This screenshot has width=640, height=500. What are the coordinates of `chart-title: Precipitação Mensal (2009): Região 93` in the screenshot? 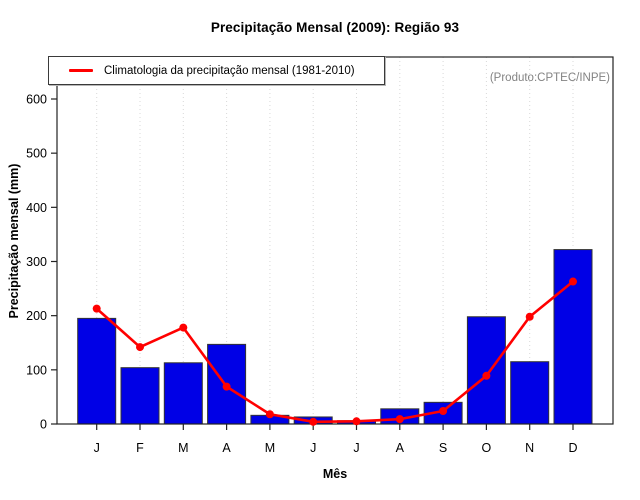 It's located at (335, 27).